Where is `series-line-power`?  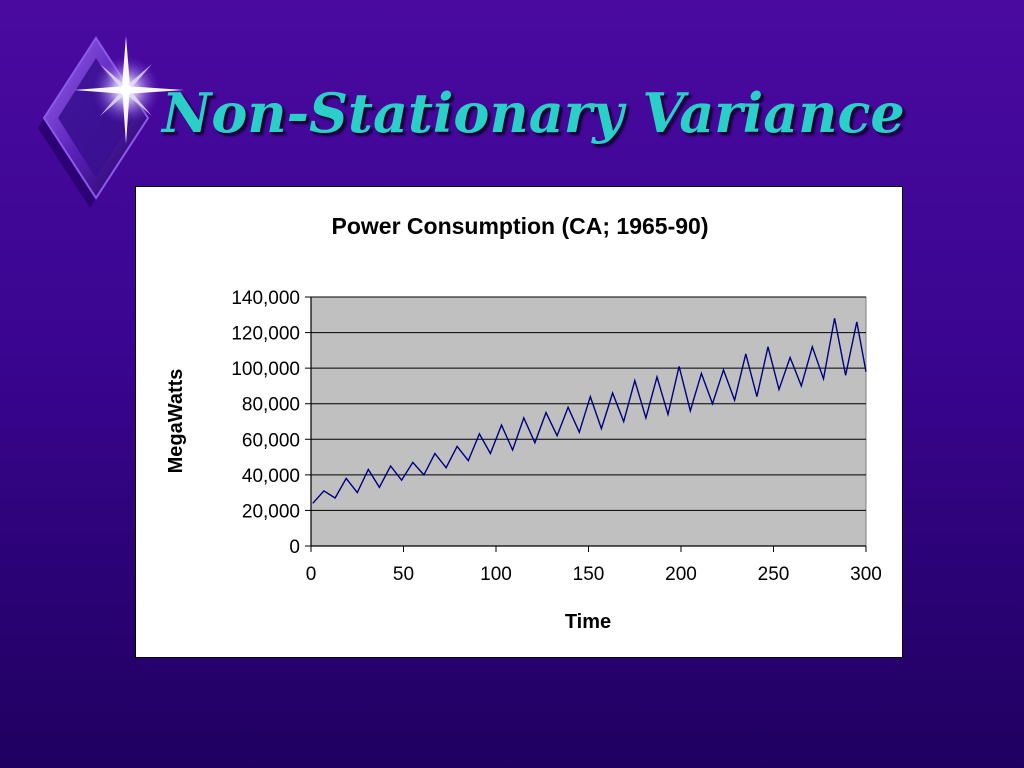 series-line-power is located at coordinates (589, 411).